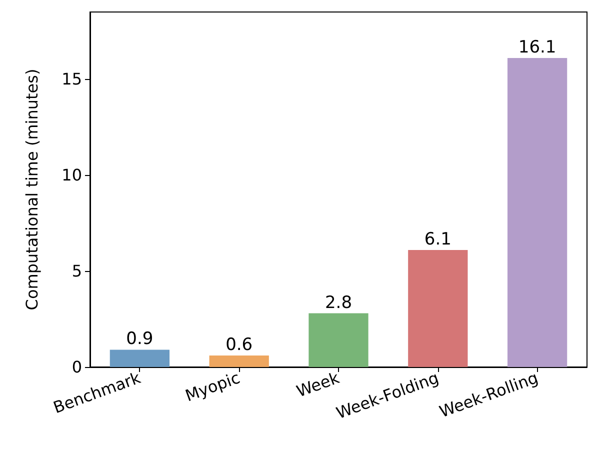 The width and height of the screenshot is (604, 450). Describe the element at coordinates (239, 344) in the screenshot. I see `data-label: 0.6` at that location.